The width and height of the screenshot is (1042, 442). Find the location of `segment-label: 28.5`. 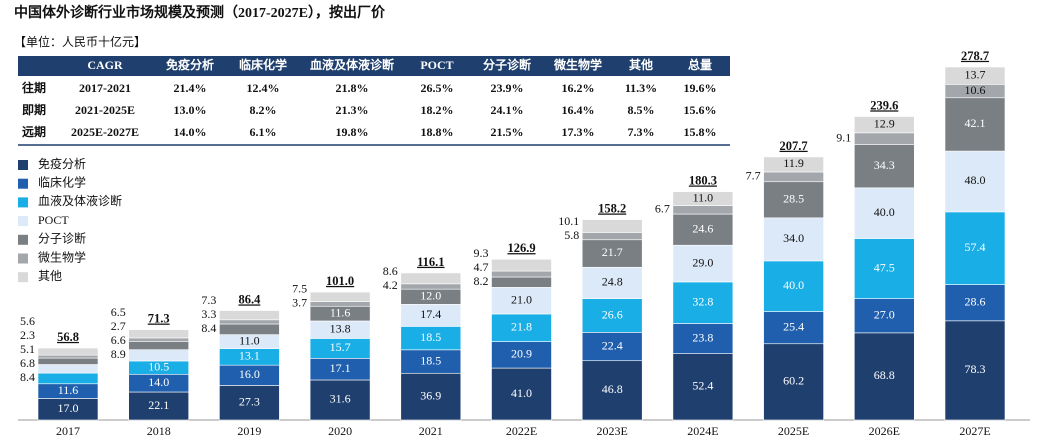

segment-label: 28.5 is located at coordinates (793, 199).